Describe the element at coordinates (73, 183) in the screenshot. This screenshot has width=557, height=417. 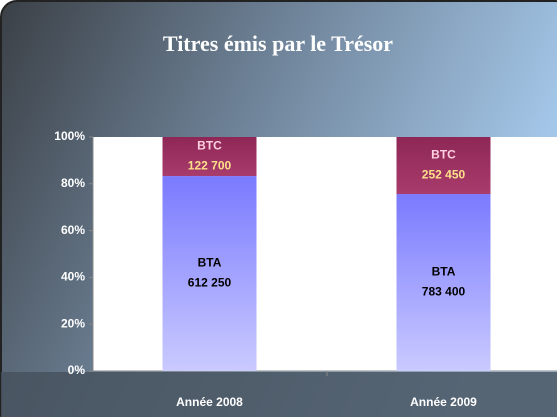
I see `y-tick-label: 80%` at that location.